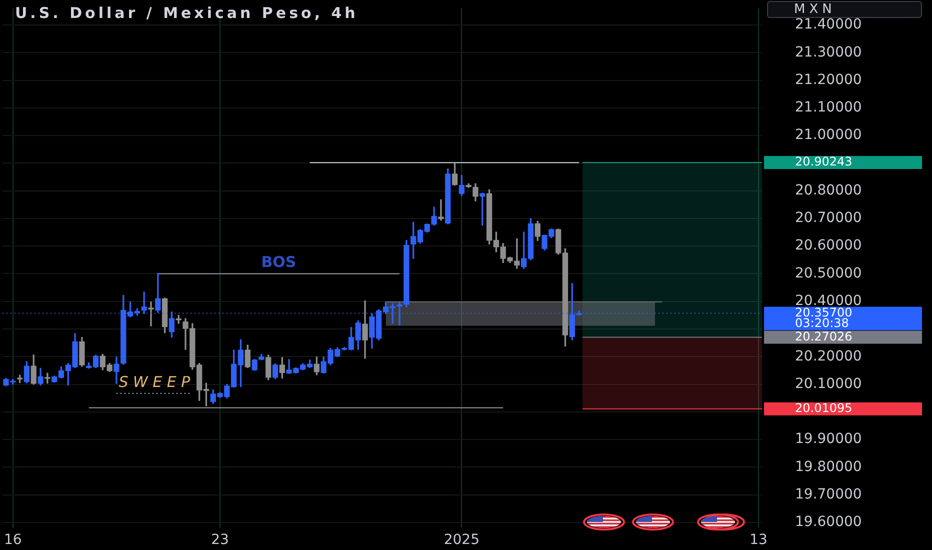 This screenshot has width=932, height=550. Describe the element at coordinates (823, 161) in the screenshot. I see `ref-line-label: 20.90243` at that location.